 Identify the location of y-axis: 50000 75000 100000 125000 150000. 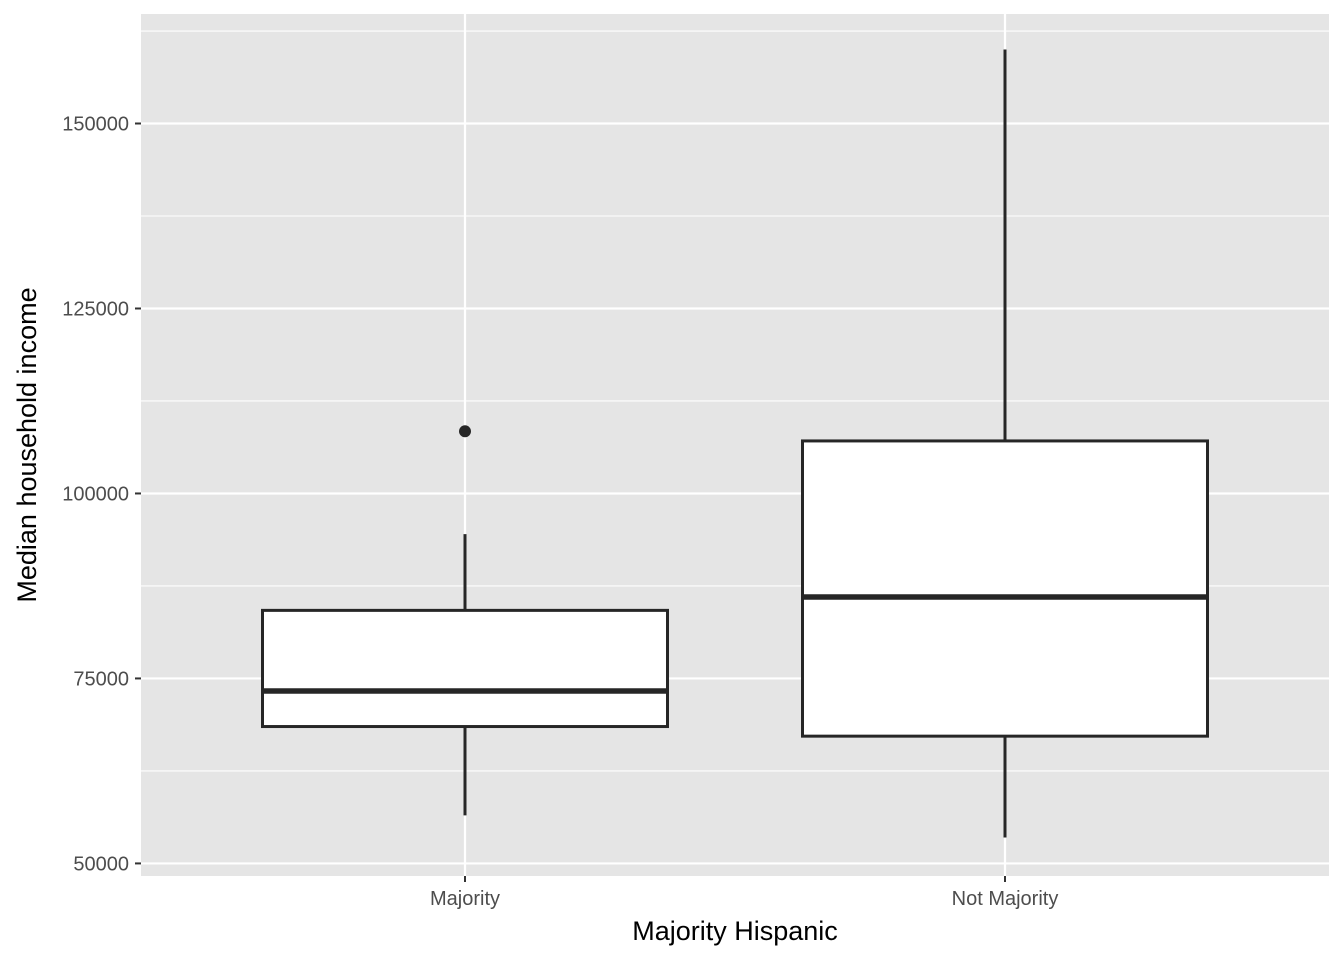
(101, 494).